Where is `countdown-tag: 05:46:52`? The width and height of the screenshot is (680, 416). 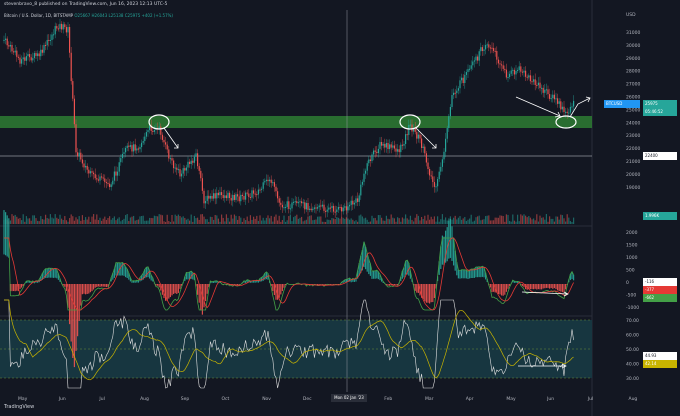 countdown-tag: 05:46:52 is located at coordinates (660, 112).